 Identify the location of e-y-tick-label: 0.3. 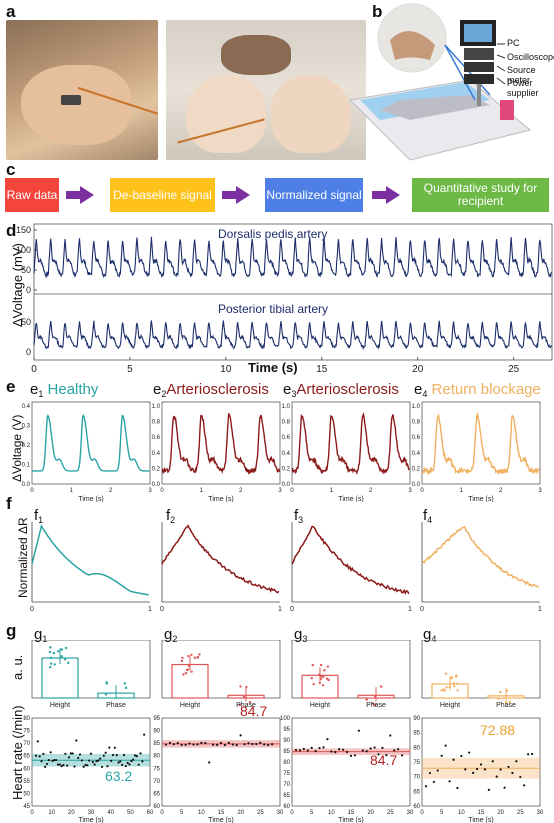
(26, 427).